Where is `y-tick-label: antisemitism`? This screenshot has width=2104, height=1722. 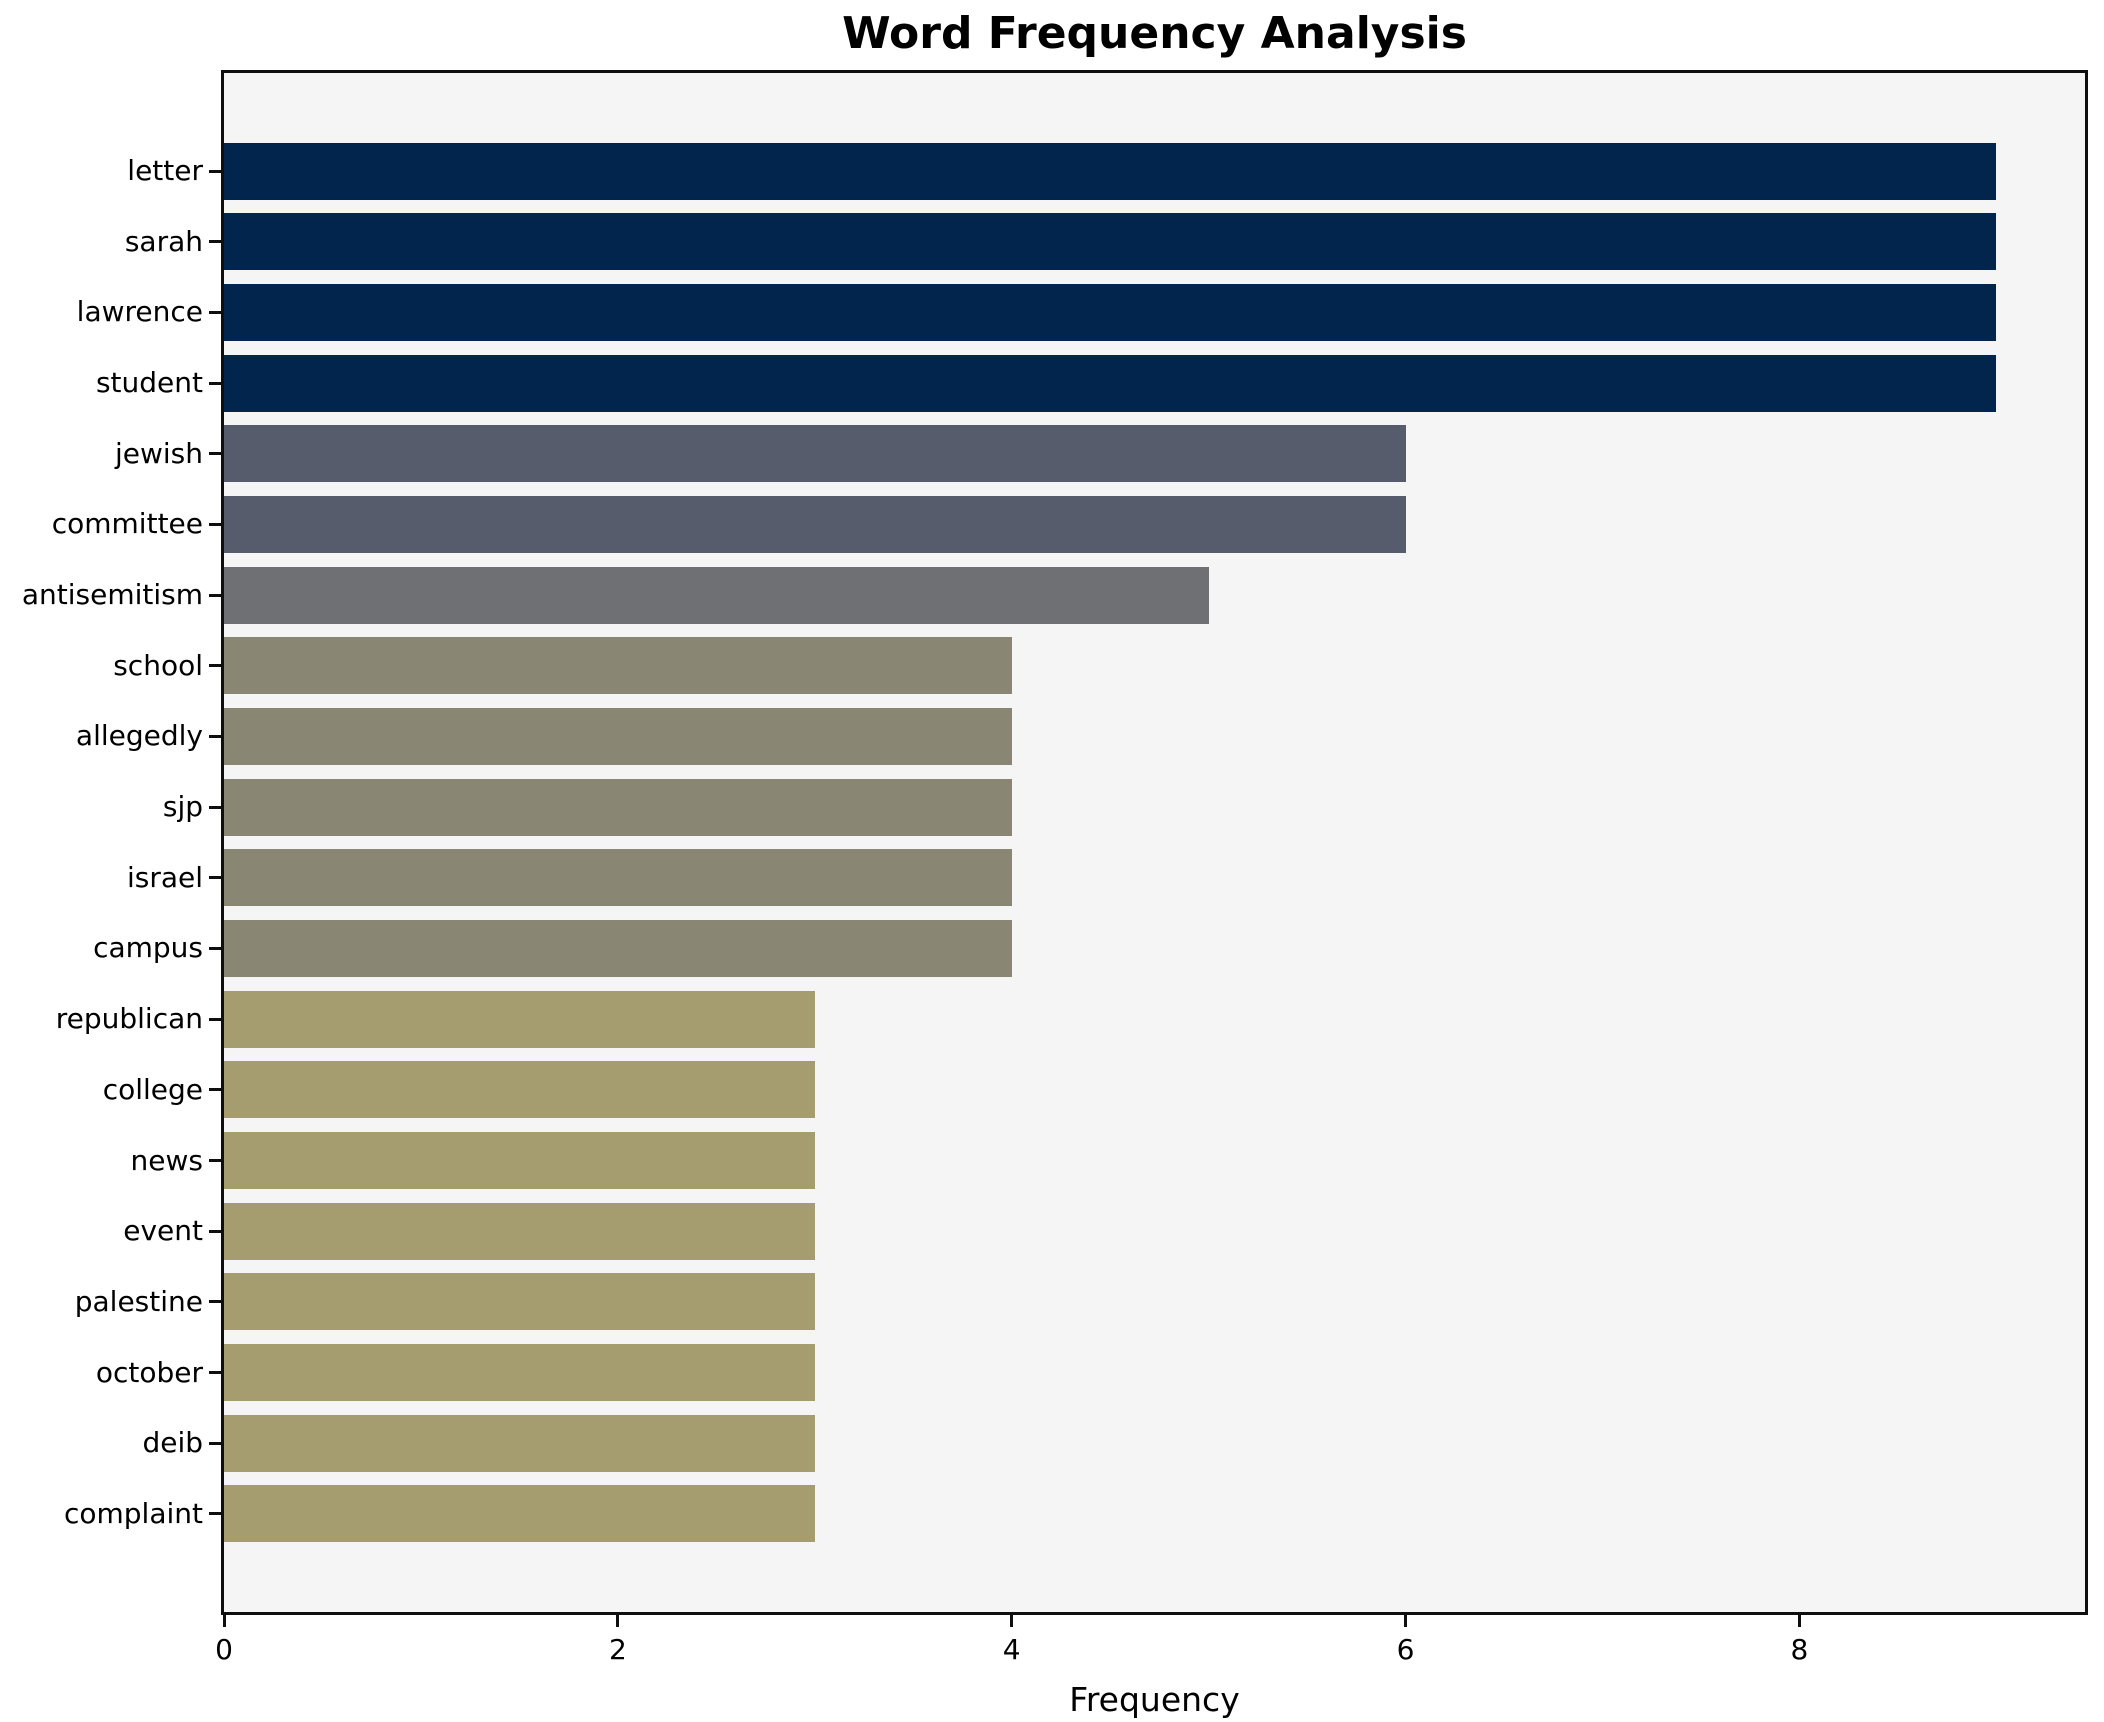
y-tick-label: antisemitism is located at coordinates (112, 595).